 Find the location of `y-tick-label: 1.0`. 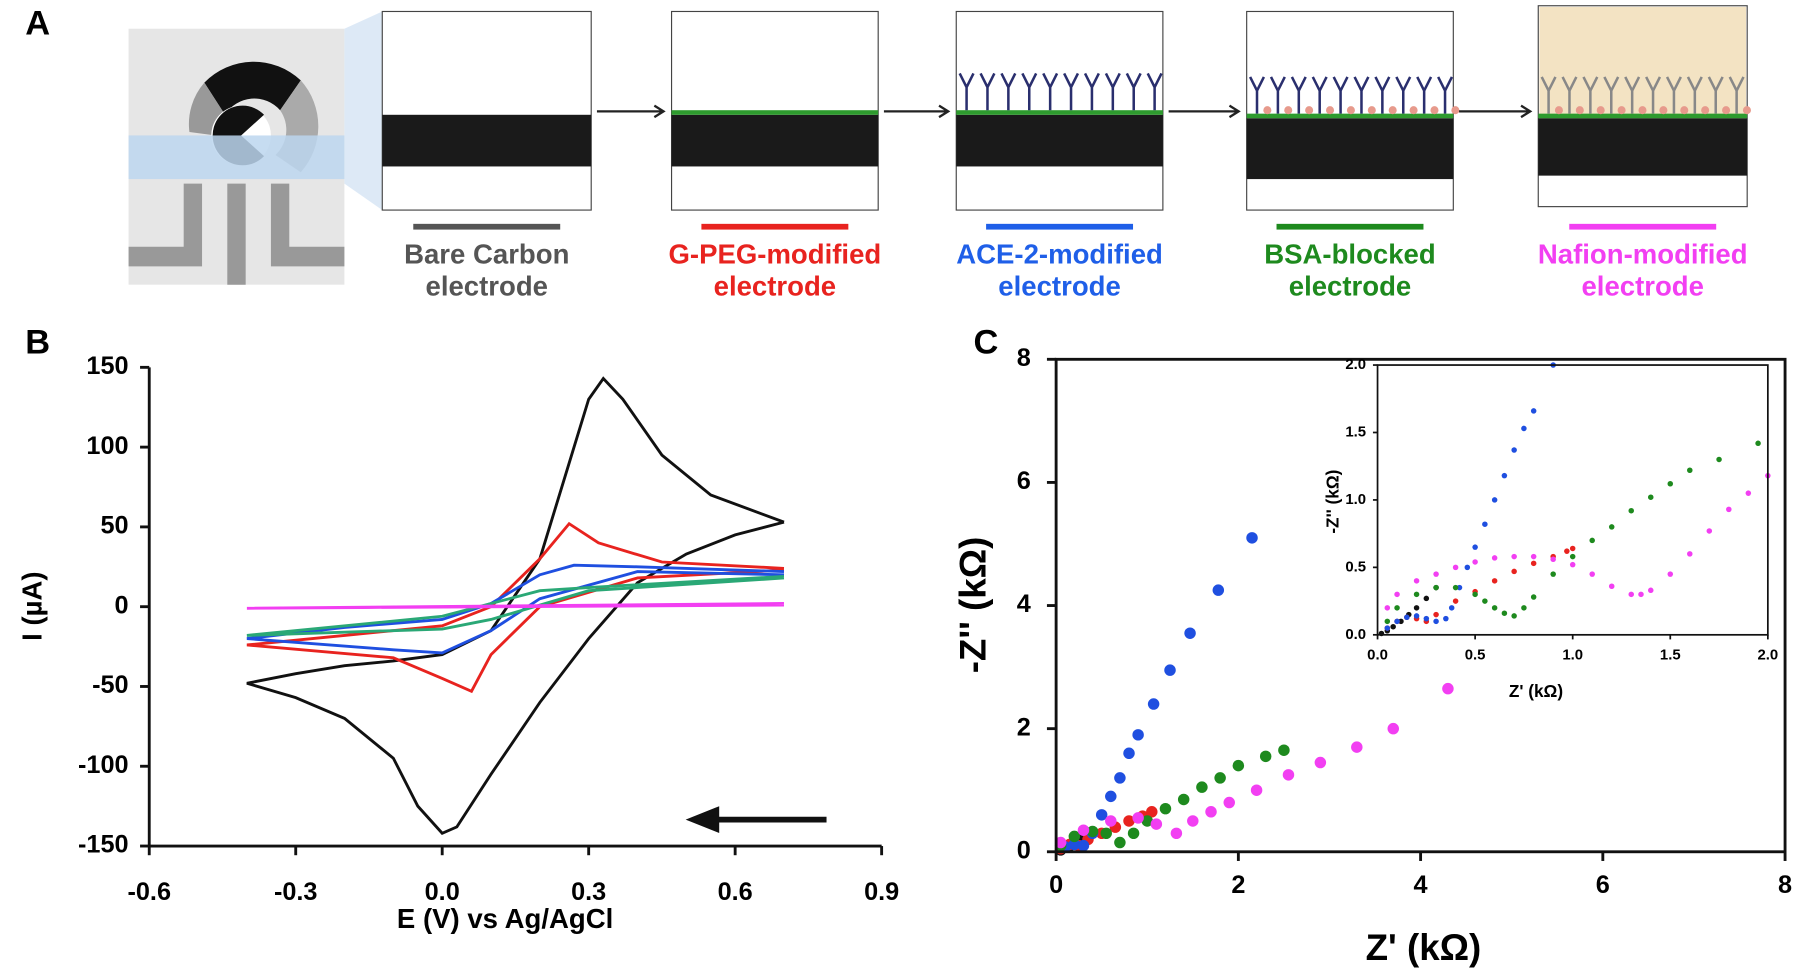

y-tick-label: 1.0 is located at coordinates (1355, 499).